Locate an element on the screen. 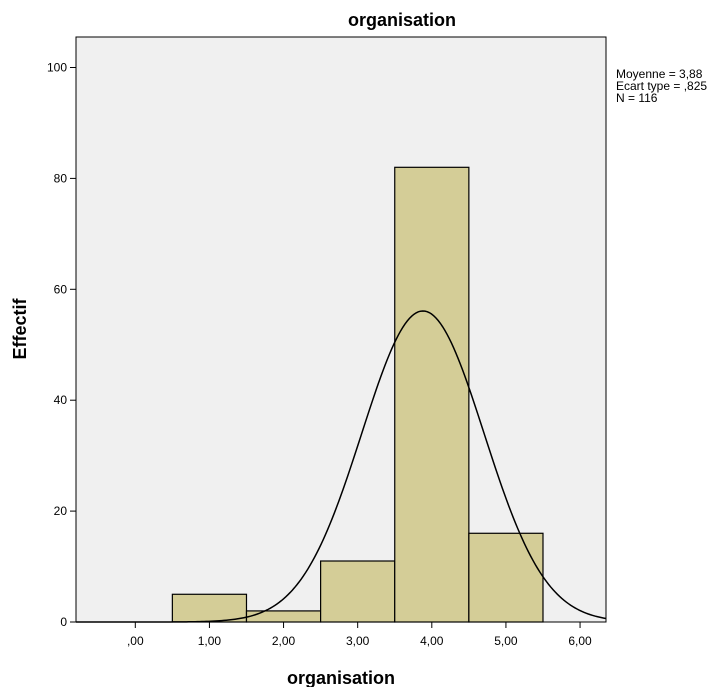  y-axis-label: Effectif is located at coordinates (20, 328).